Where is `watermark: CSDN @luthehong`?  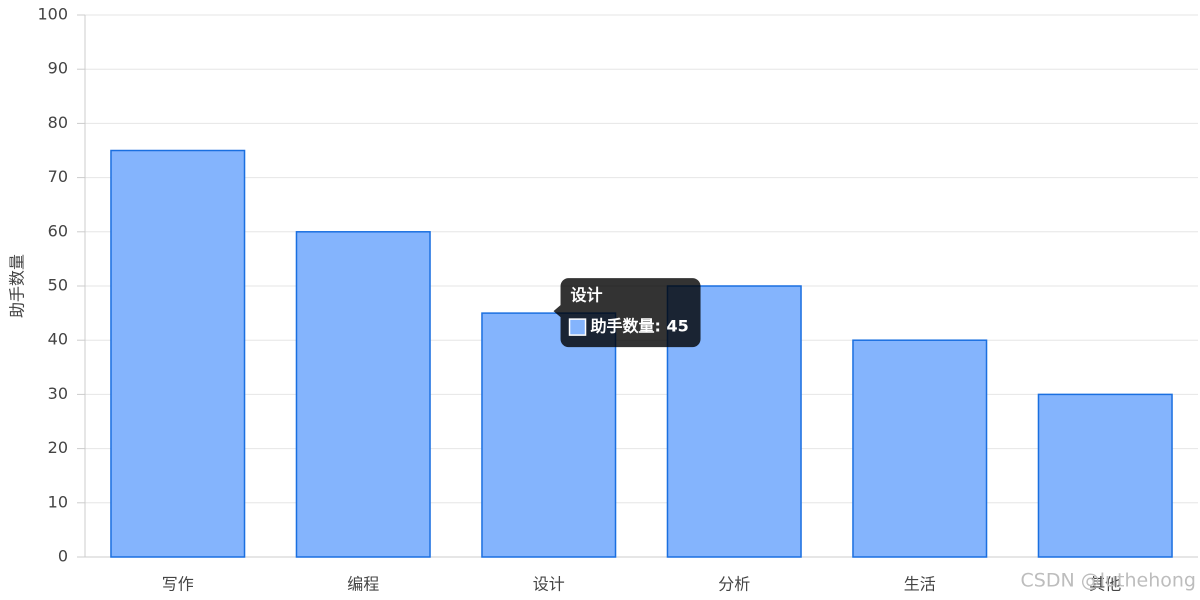 watermark: CSDN @luthehong is located at coordinates (1108, 581).